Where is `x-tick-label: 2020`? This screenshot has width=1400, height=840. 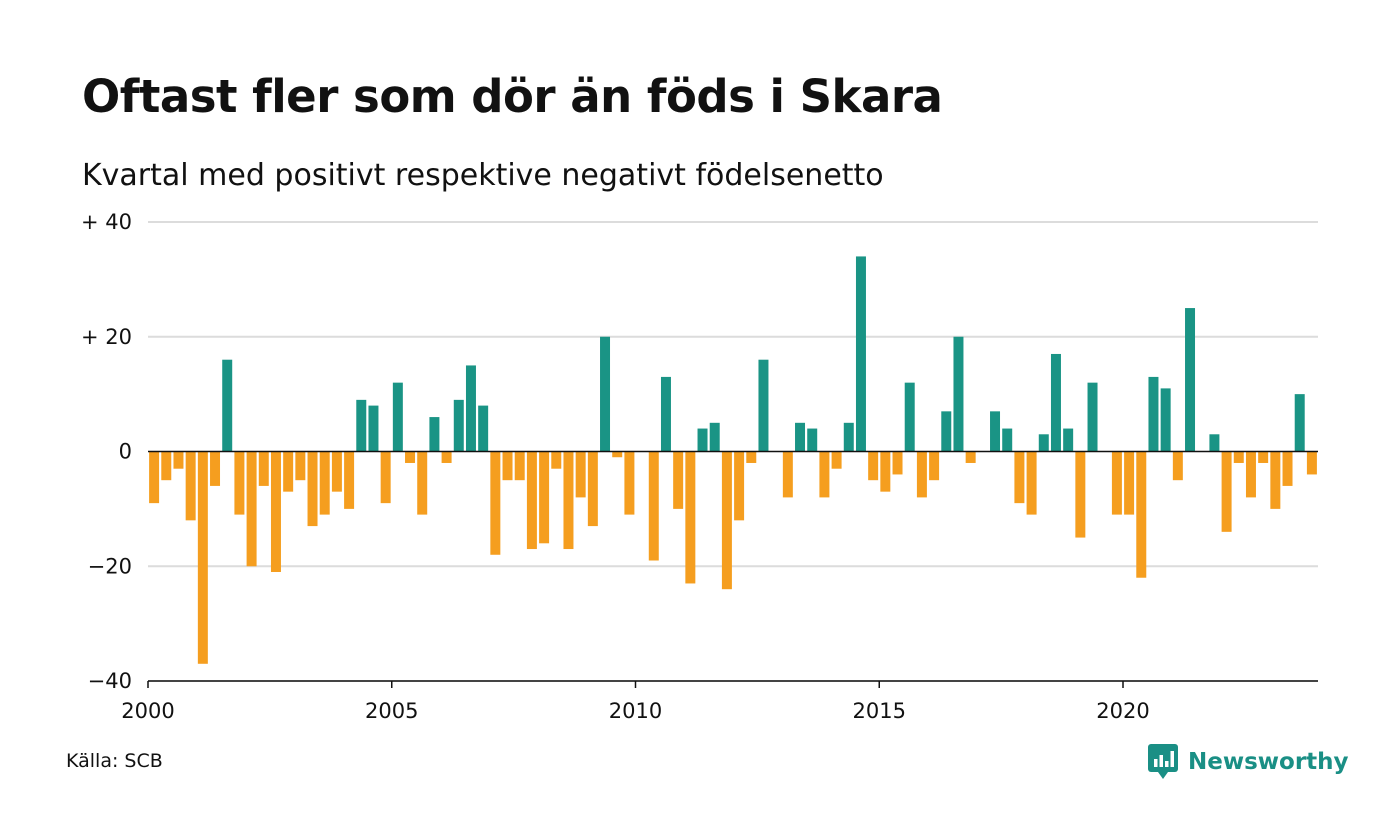 x-tick-label: 2020 is located at coordinates (1122, 711).